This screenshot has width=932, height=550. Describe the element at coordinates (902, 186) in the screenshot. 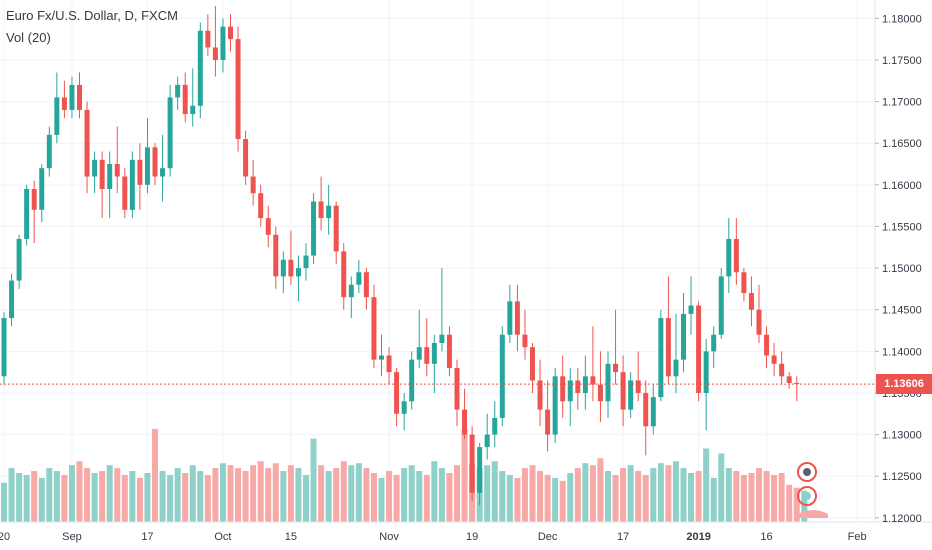

I see `price-tick-label: 1.16000` at that location.